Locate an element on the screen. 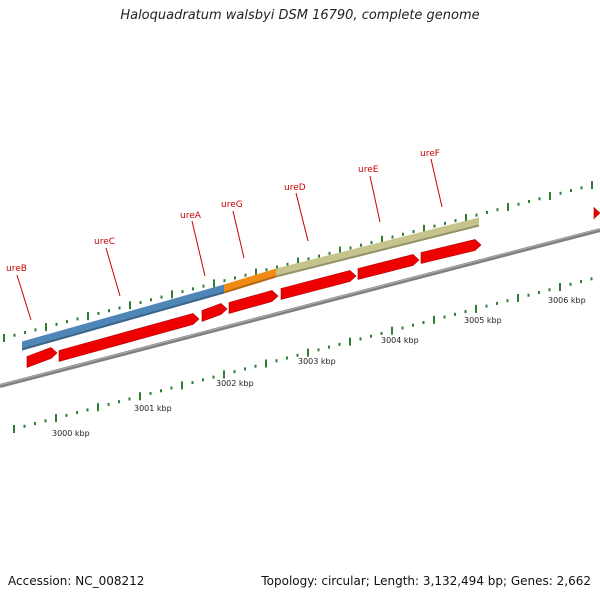  callout-line-ureC is located at coordinates (113, 272).